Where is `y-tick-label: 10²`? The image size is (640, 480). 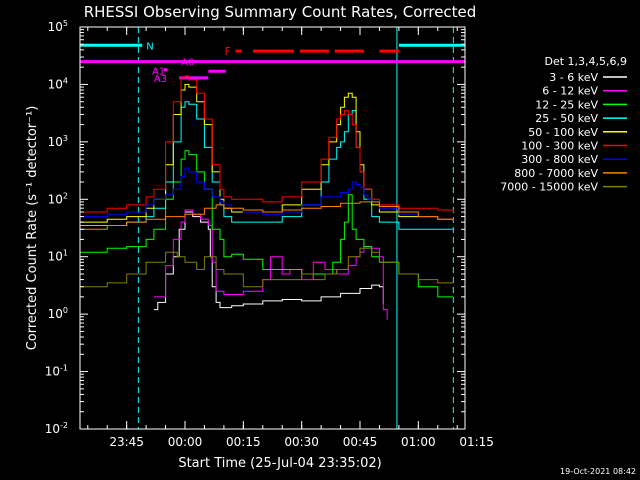 y-tick-label: 10² is located at coordinates (58, 198).